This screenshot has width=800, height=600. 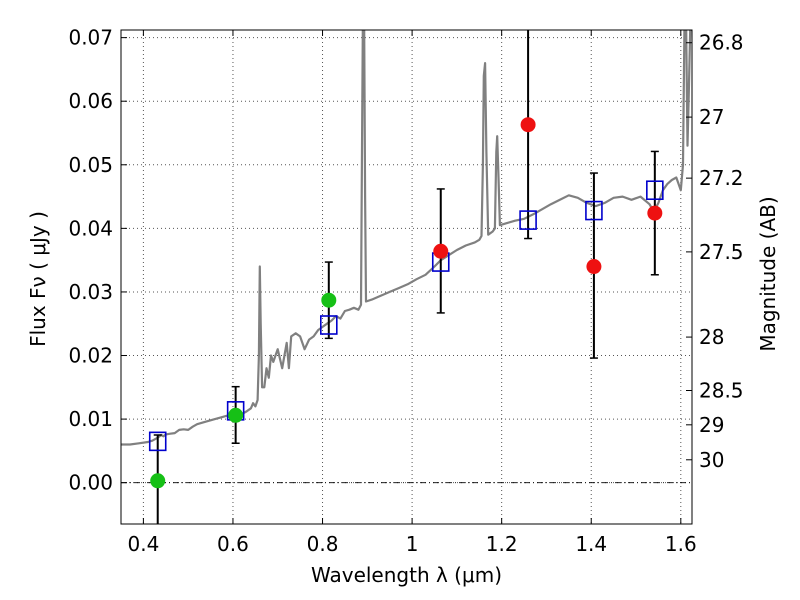 I want to click on x-tick-label: 1.6, so click(x=681, y=544).